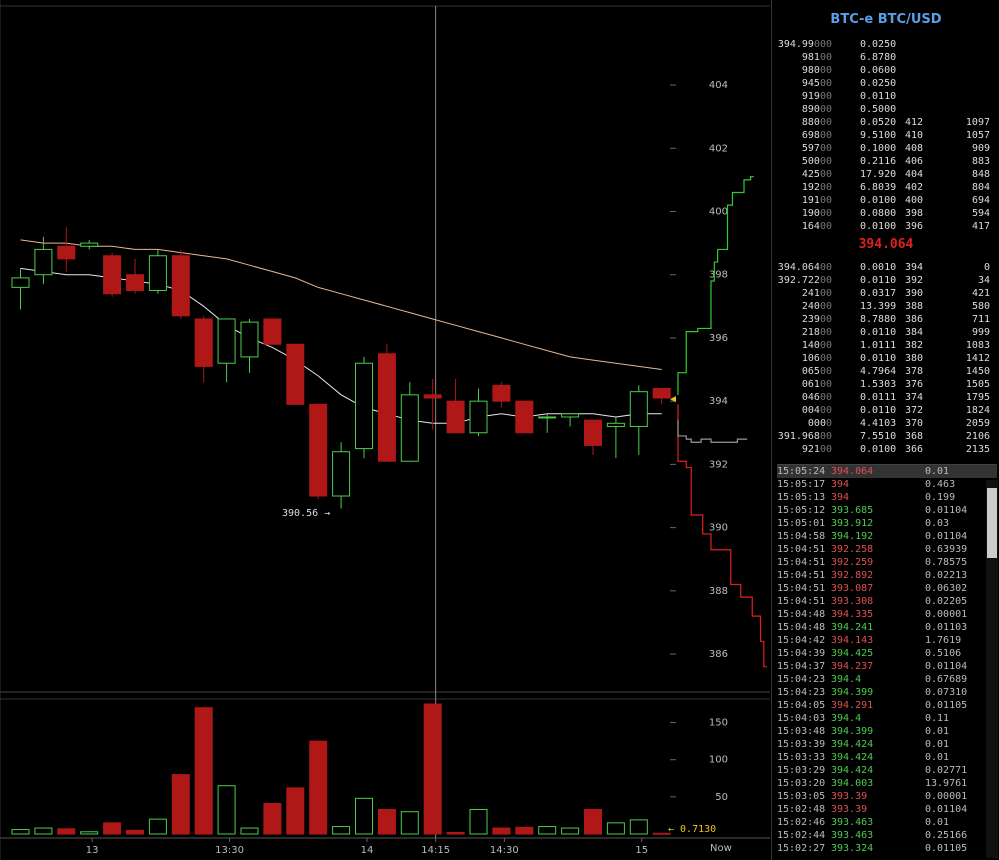  I want to click on bids-row: 06100 1.5303 376 1505, so click(885, 384).